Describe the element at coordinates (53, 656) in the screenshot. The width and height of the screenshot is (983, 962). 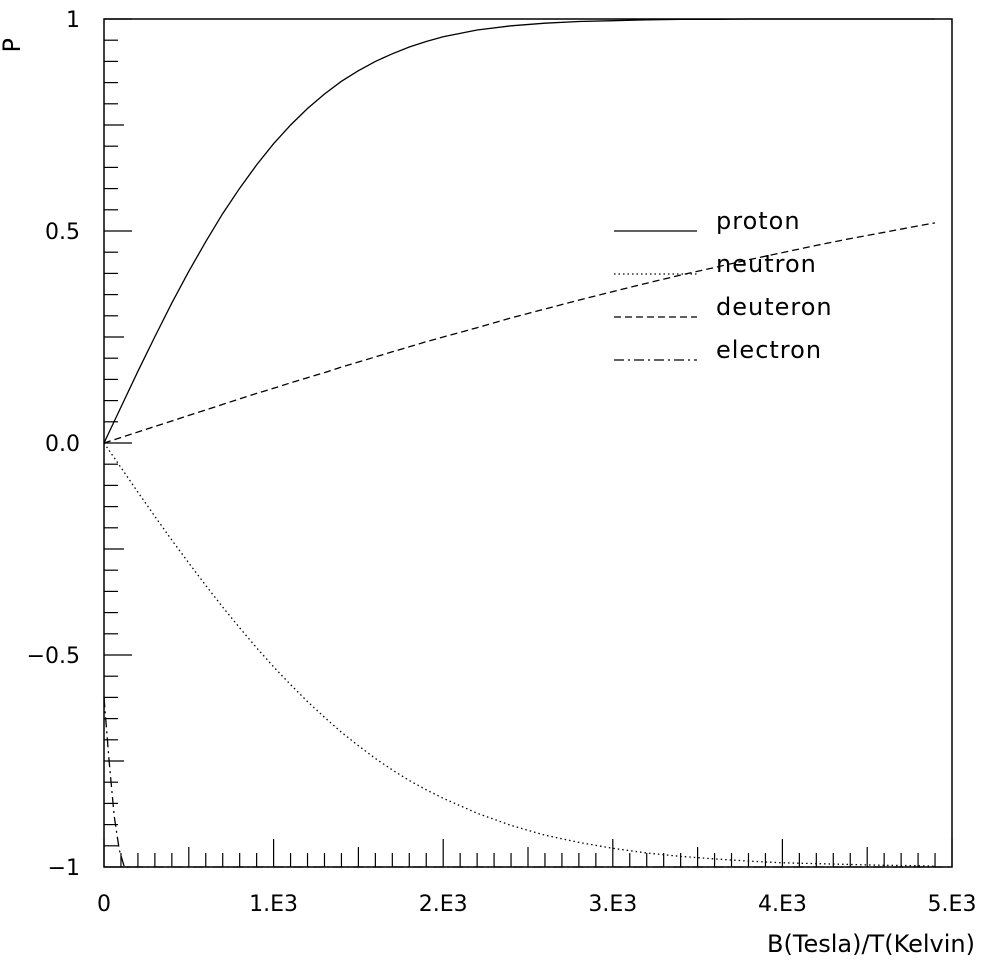
I see `y-tick-label: −0.5` at that location.